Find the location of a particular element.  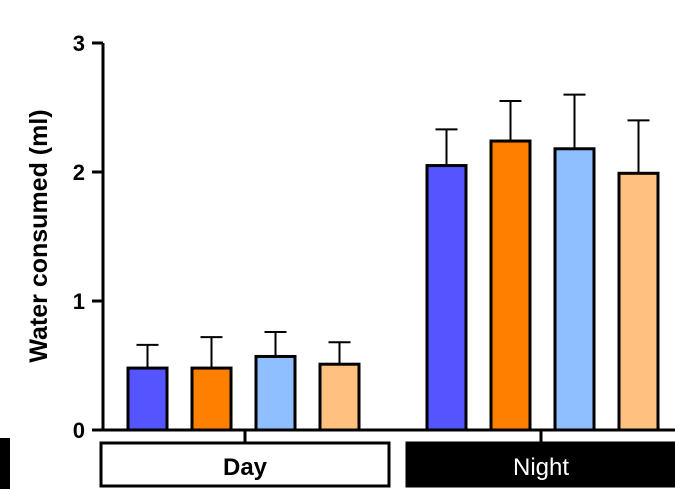

y-tick-label: 1 is located at coordinates (79, 301).